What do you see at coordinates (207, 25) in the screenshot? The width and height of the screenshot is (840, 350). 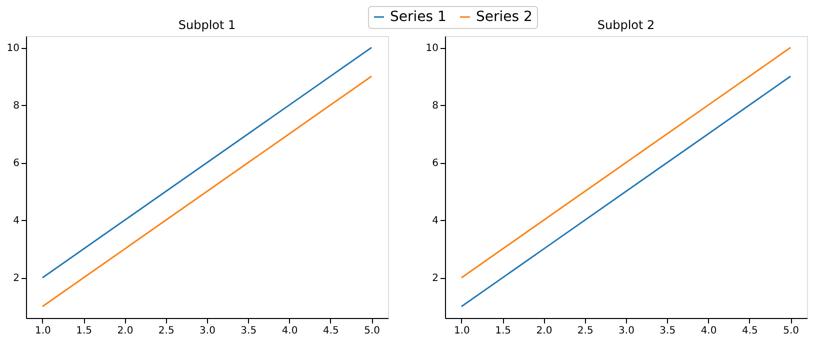 I see `chart-title: Subplot 1` at bounding box center [207, 25].